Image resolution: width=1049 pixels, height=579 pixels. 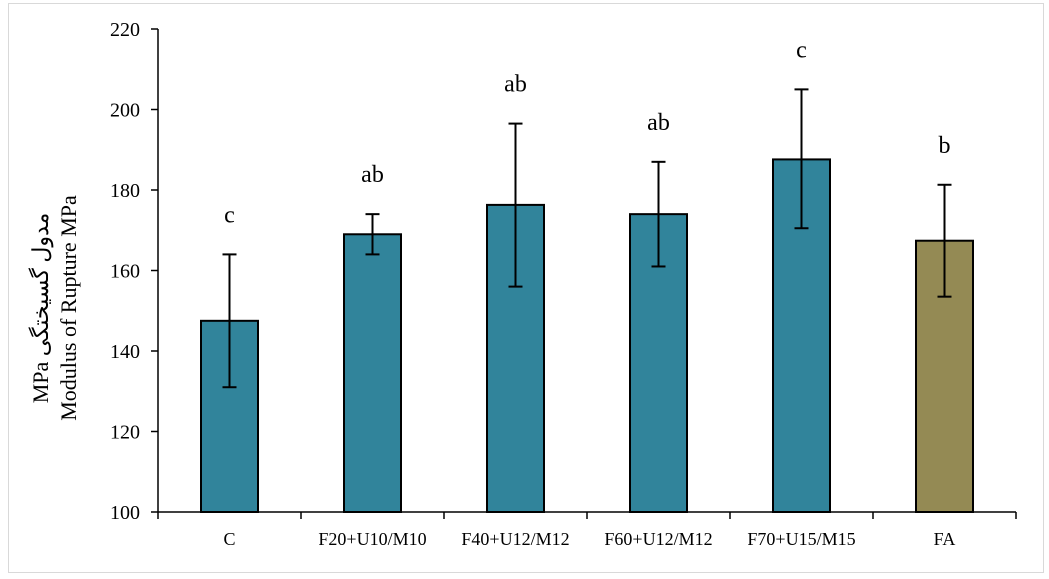 I want to click on y-tick-labels: 100 120 140 160 180 200 220, so click(x=125, y=271).